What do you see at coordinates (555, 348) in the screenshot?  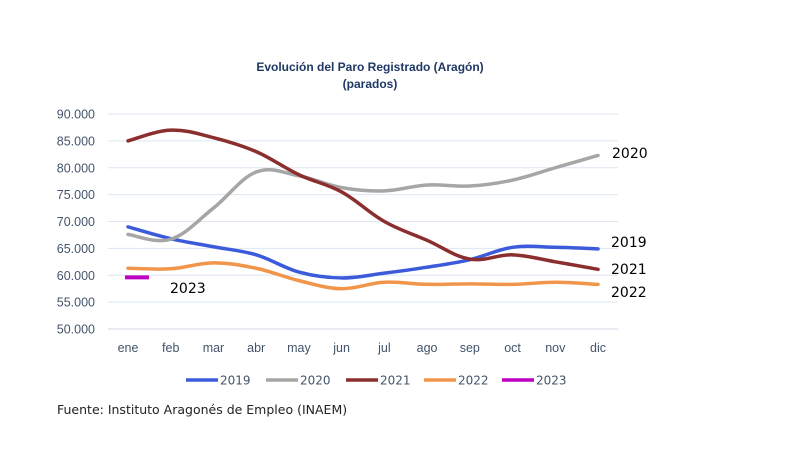 I see `x-tick-label: nov` at bounding box center [555, 348].